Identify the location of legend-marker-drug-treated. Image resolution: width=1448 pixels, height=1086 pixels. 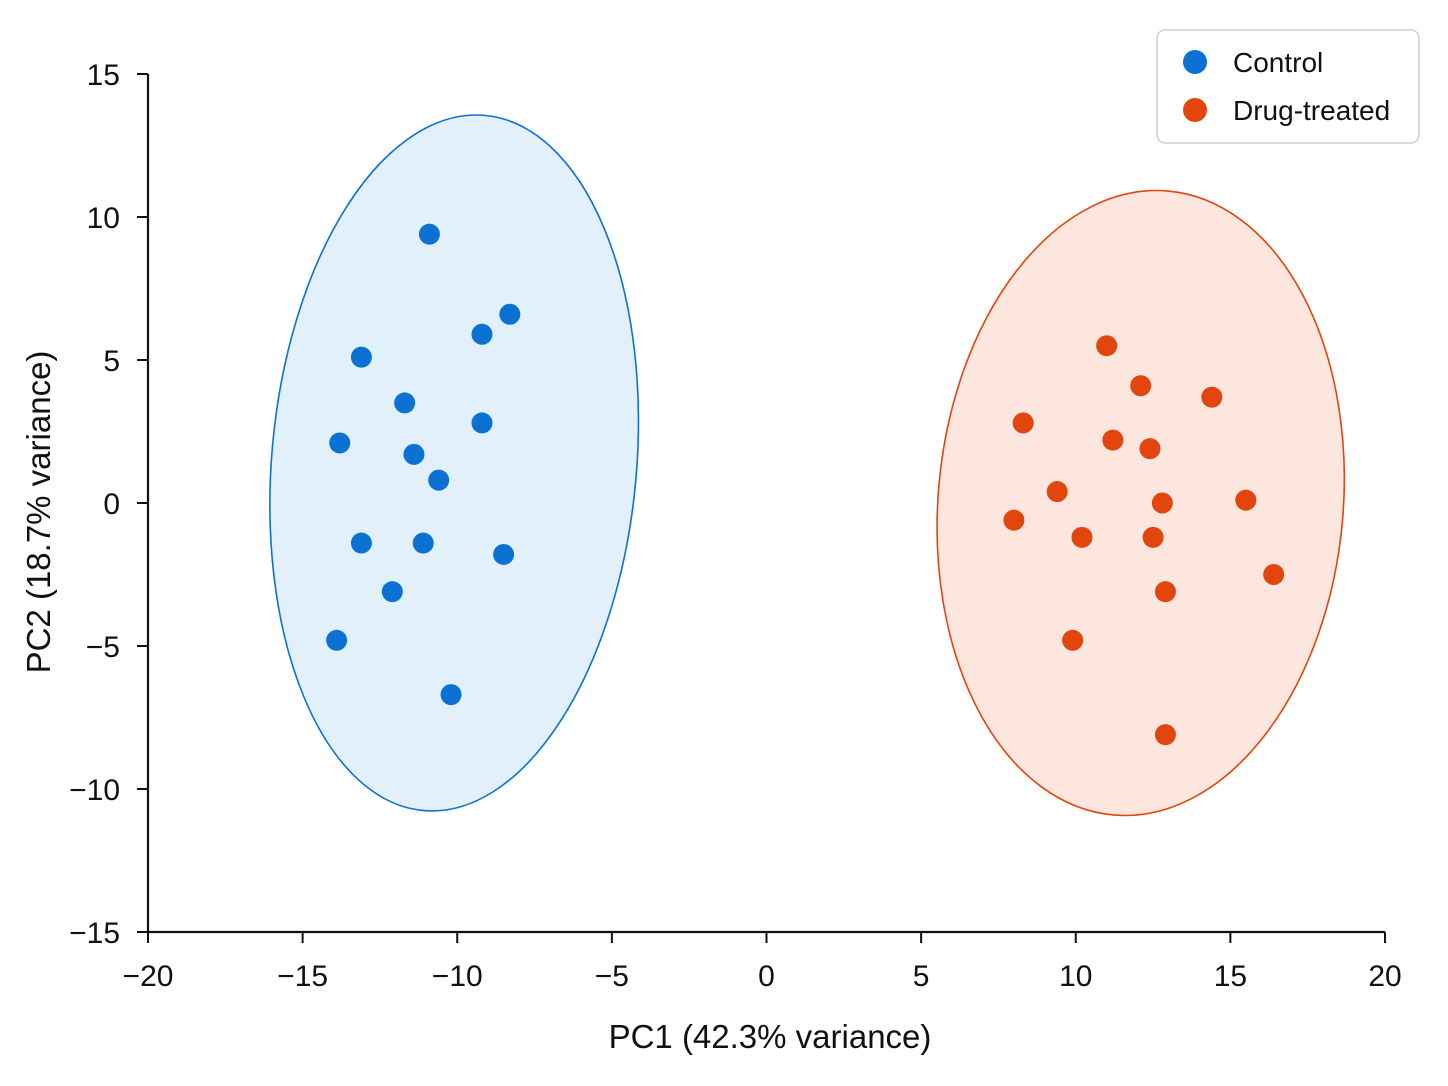
(1195, 110).